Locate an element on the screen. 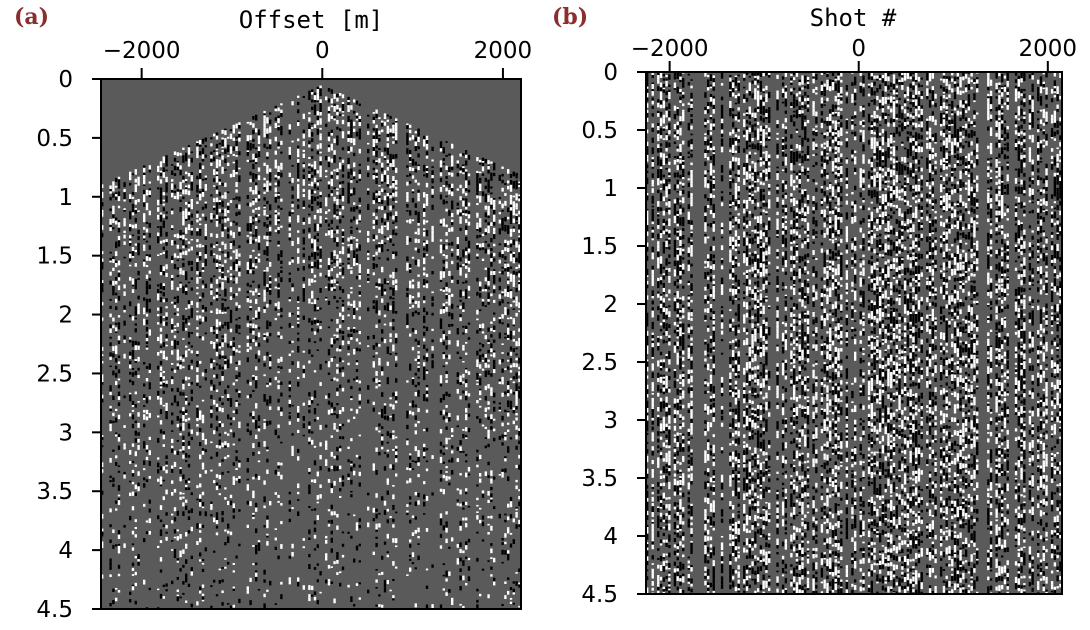 Image resolution: width=1090 pixels, height=630 pixels. panel-label-b: (b) is located at coordinates (570, 17).